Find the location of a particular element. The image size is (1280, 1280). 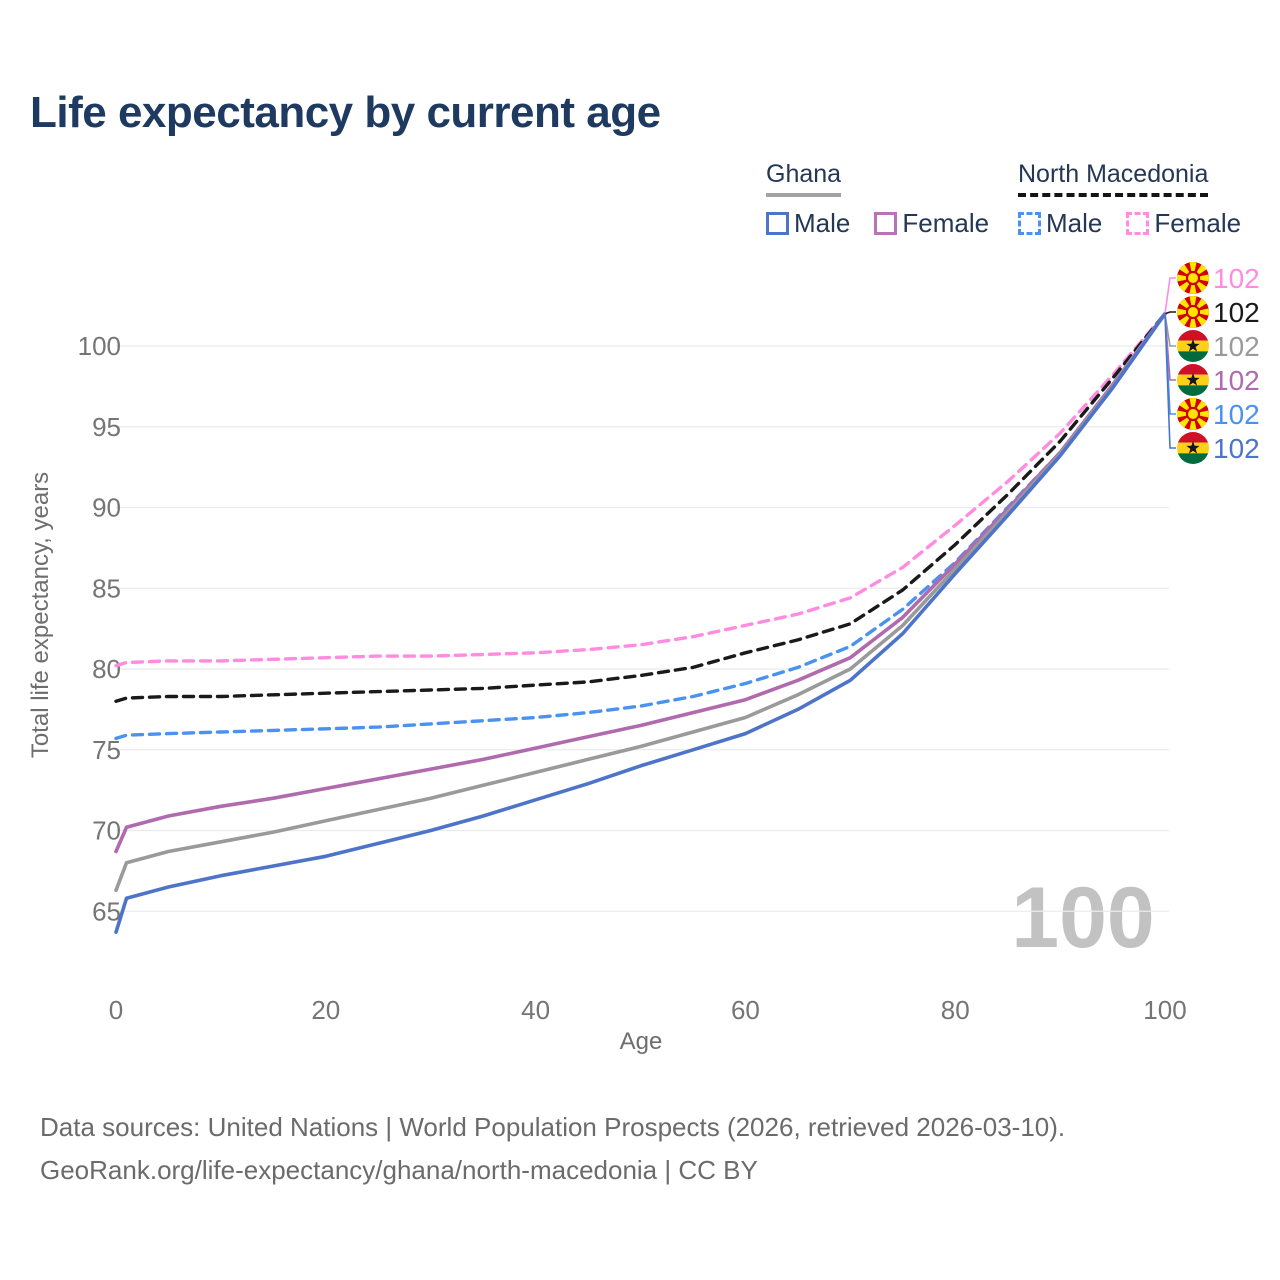

page-title: Life expectancy by current age is located at coordinates (345, 112).